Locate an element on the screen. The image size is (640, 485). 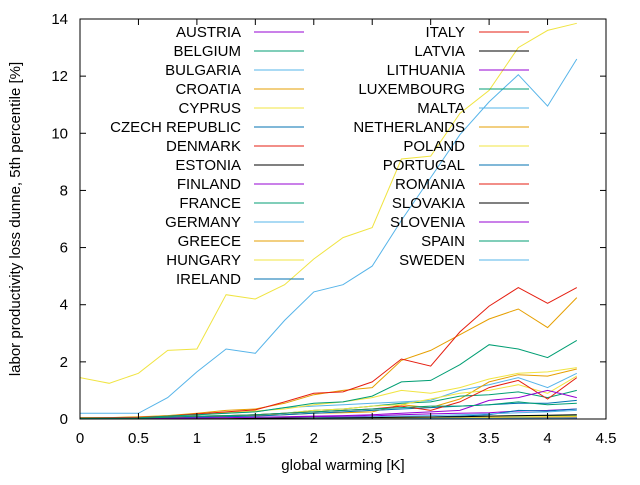
legend-label: ESTONIA is located at coordinates (208, 165).